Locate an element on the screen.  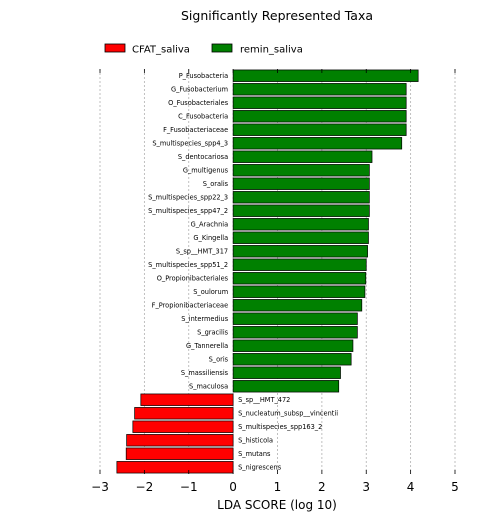
bar-label: S_multispecies_spp47_2 is located at coordinates (188, 211).